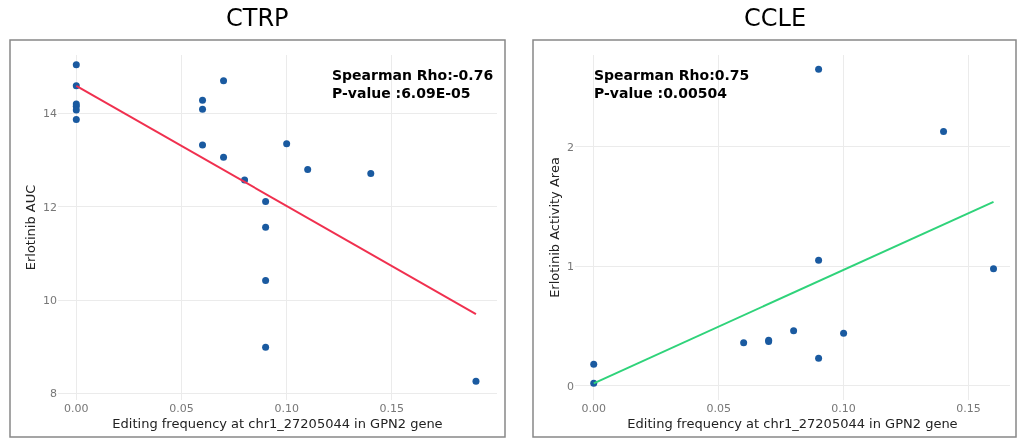 This screenshot has width=1017, height=438. What do you see at coordinates (570, 386) in the screenshot?
I see `y-tick-label: 0` at bounding box center [570, 386].